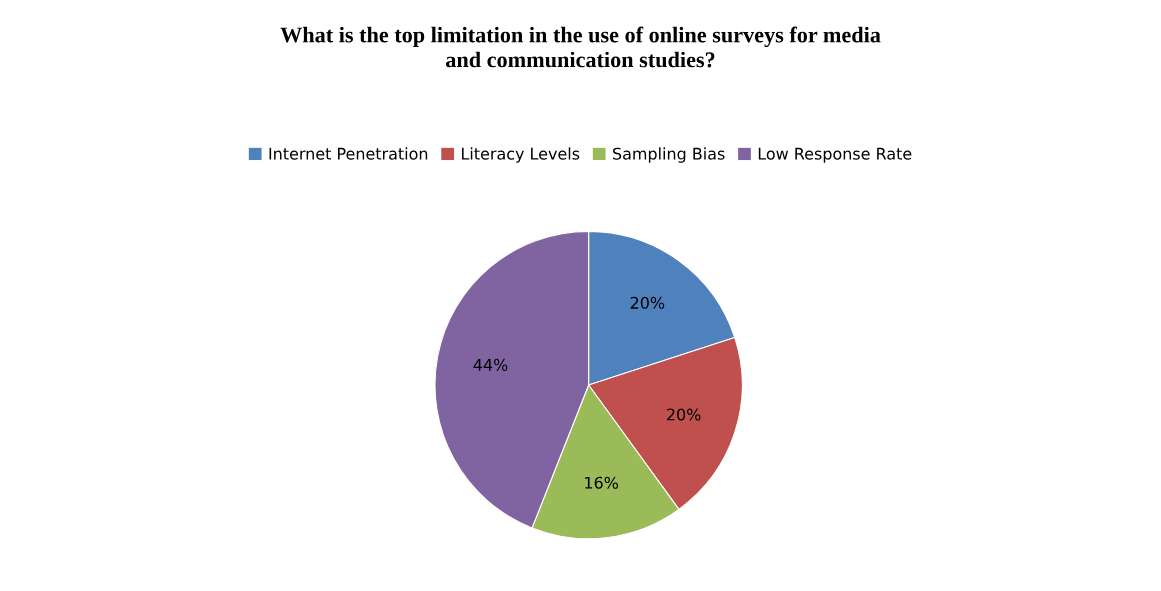 The image size is (1161, 591). I want to click on data-label: 44%, so click(490, 364).